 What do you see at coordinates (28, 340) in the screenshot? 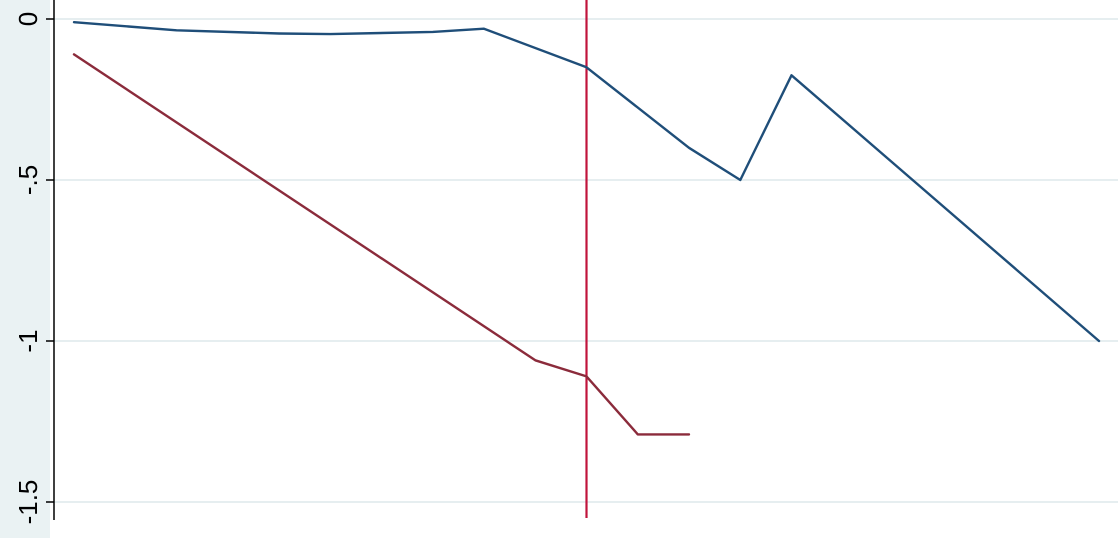
I see `y-tick-label: -1` at bounding box center [28, 340].